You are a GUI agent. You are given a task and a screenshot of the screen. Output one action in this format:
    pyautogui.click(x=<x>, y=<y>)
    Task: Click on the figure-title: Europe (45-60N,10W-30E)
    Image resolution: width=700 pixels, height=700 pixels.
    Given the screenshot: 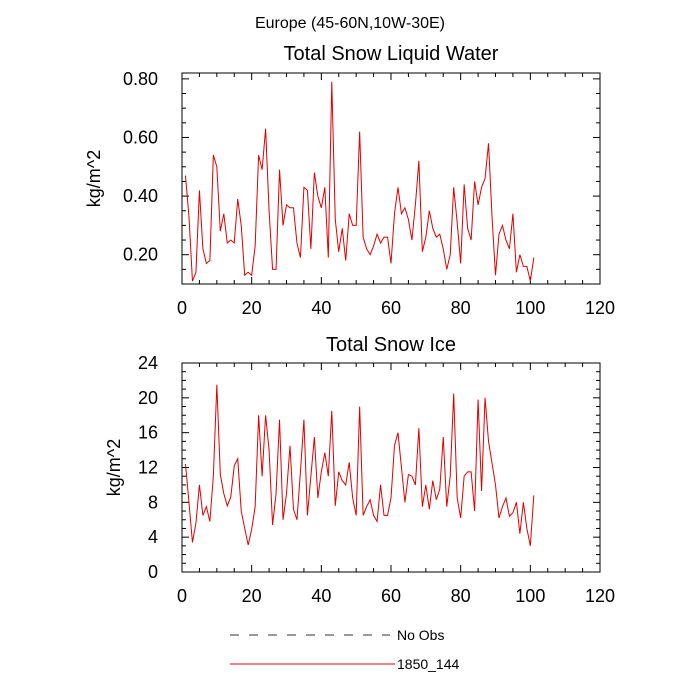 What is the action you would take?
    pyautogui.click(x=350, y=23)
    